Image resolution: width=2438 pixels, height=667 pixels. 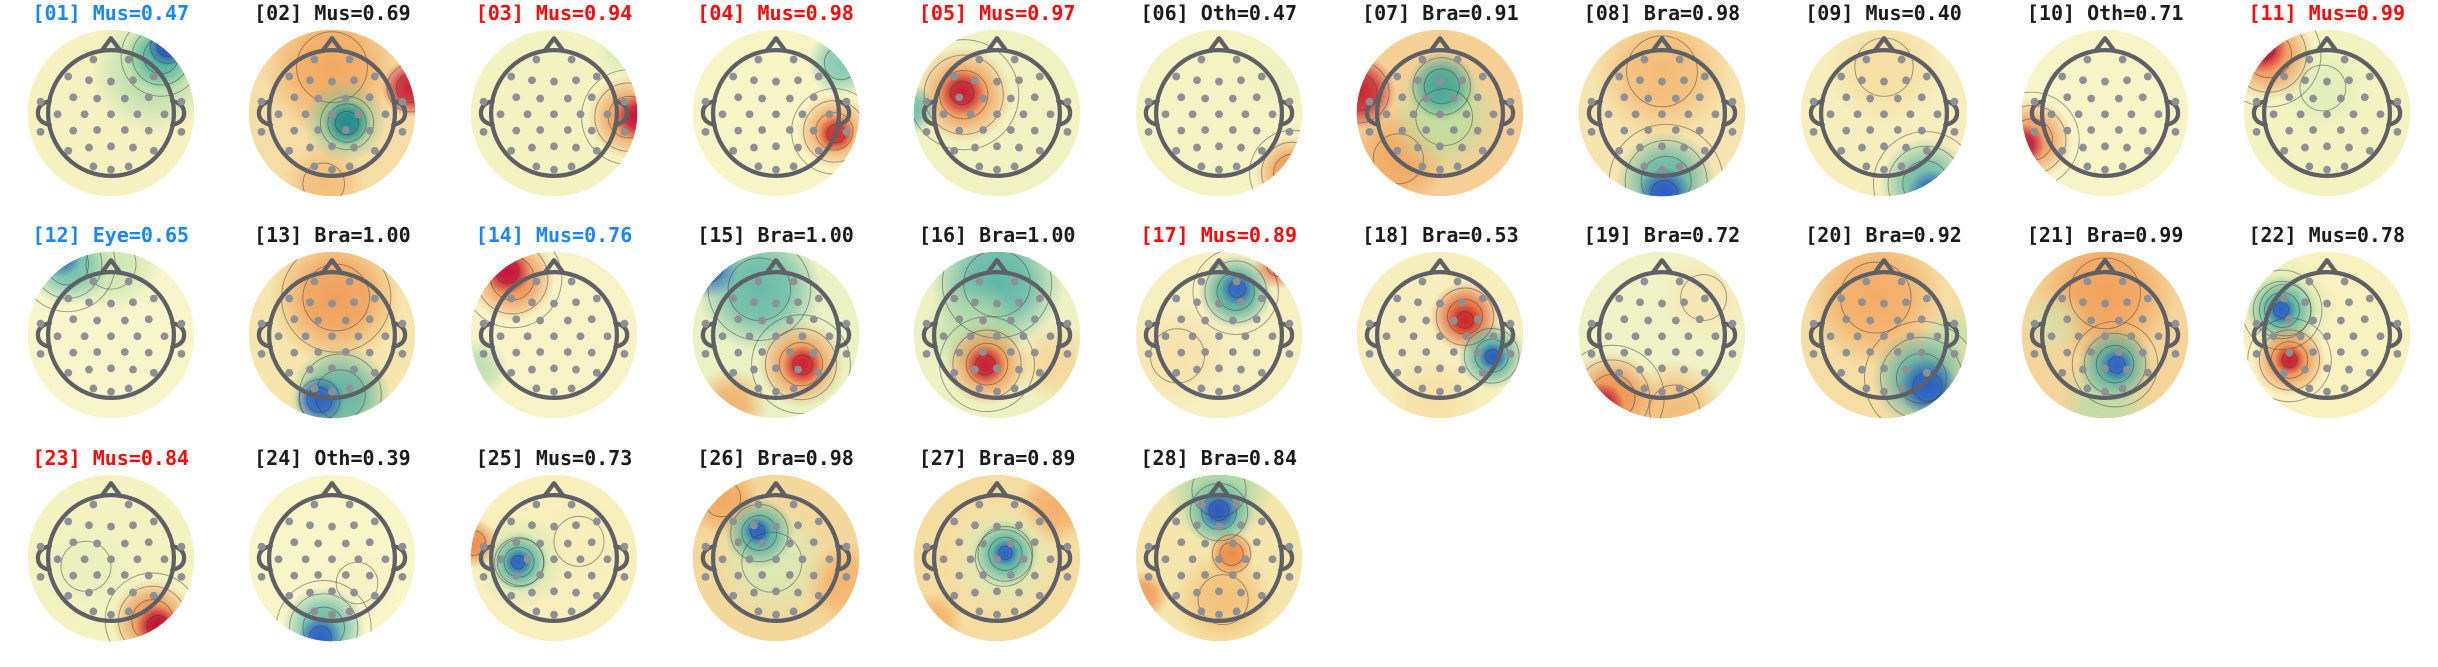 What do you see at coordinates (997, 457) in the screenshot?
I see `component-label: [27] Bra=0.89` at bounding box center [997, 457].